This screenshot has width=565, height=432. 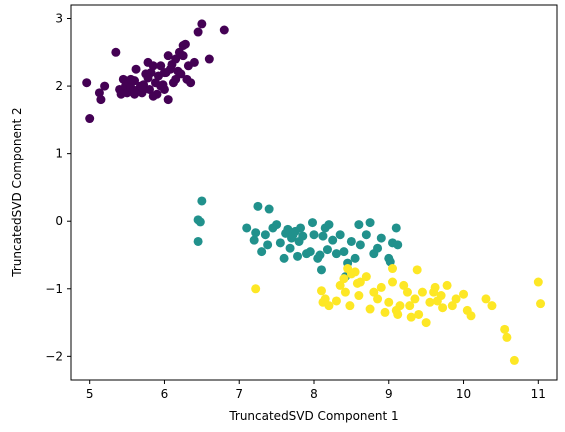 I want to click on x-tick-label: 6, so click(x=165, y=394).